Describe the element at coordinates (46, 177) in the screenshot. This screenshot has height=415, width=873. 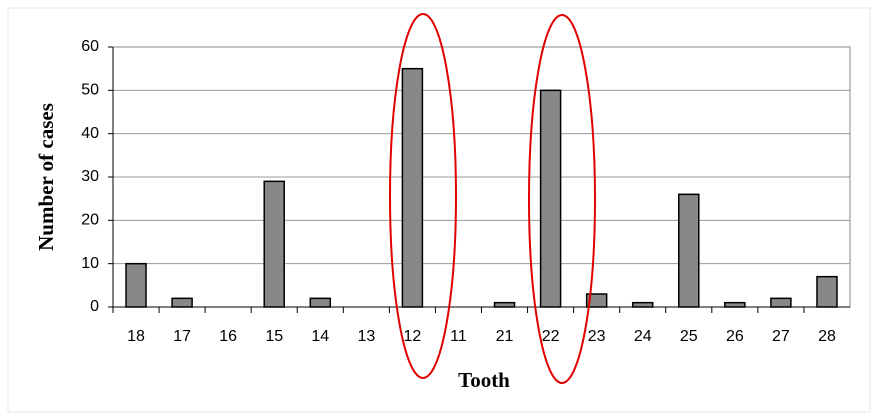
I see `y-axis-title: Number of cases` at that location.